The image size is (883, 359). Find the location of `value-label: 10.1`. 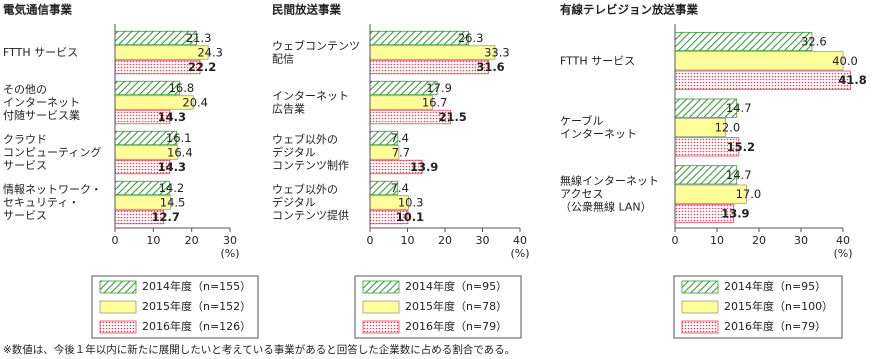

value-label: 10.1 is located at coordinates (410, 217).